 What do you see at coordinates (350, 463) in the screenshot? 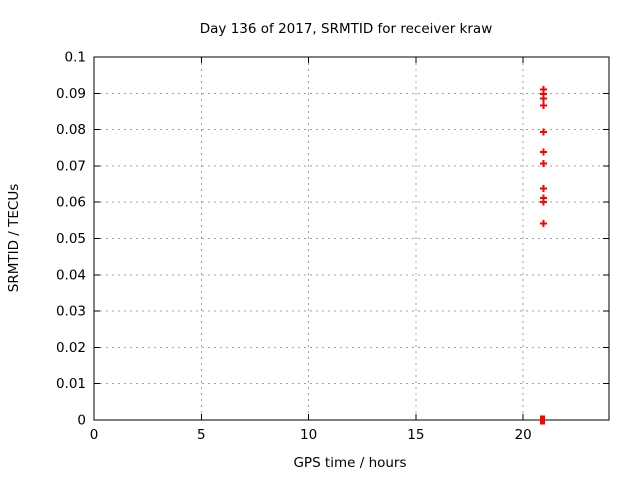
I see `x-axis-label: GPS time / hours` at bounding box center [350, 463].